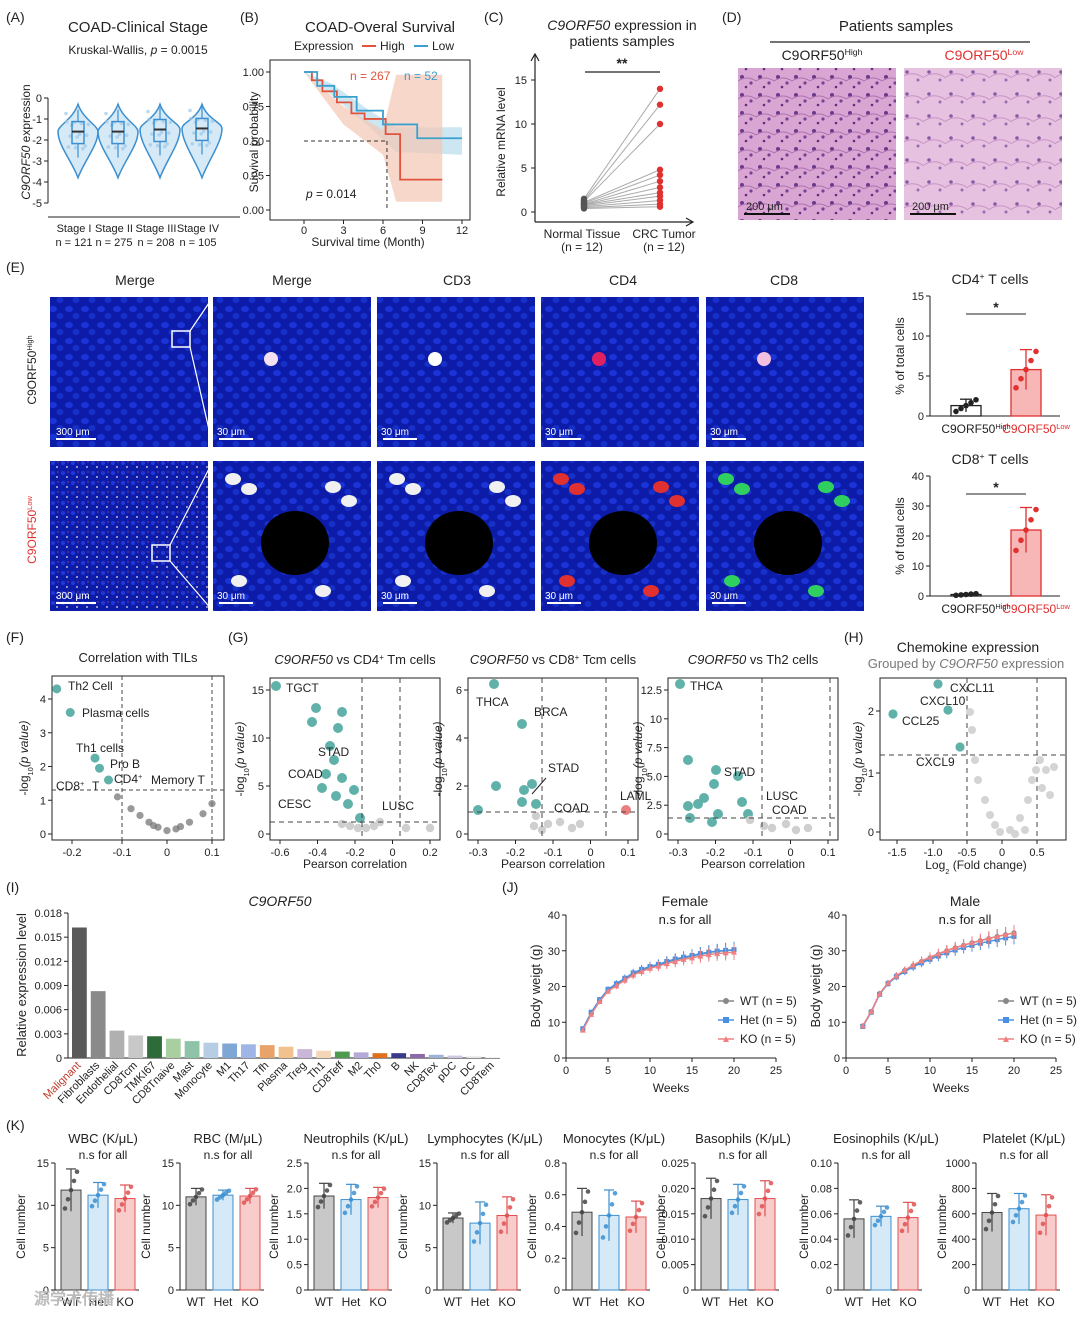 The image size is (1080, 1317). Describe the element at coordinates (976, 867) in the screenshot. I see `x-axis-label: Log2 (Fold change)` at that location.